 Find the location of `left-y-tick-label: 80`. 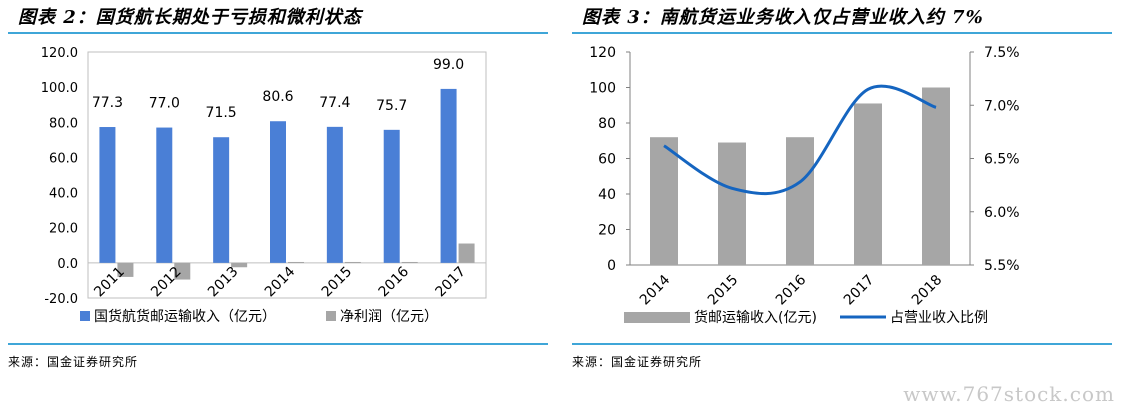

left-y-tick-label: 80 is located at coordinates (607, 124).